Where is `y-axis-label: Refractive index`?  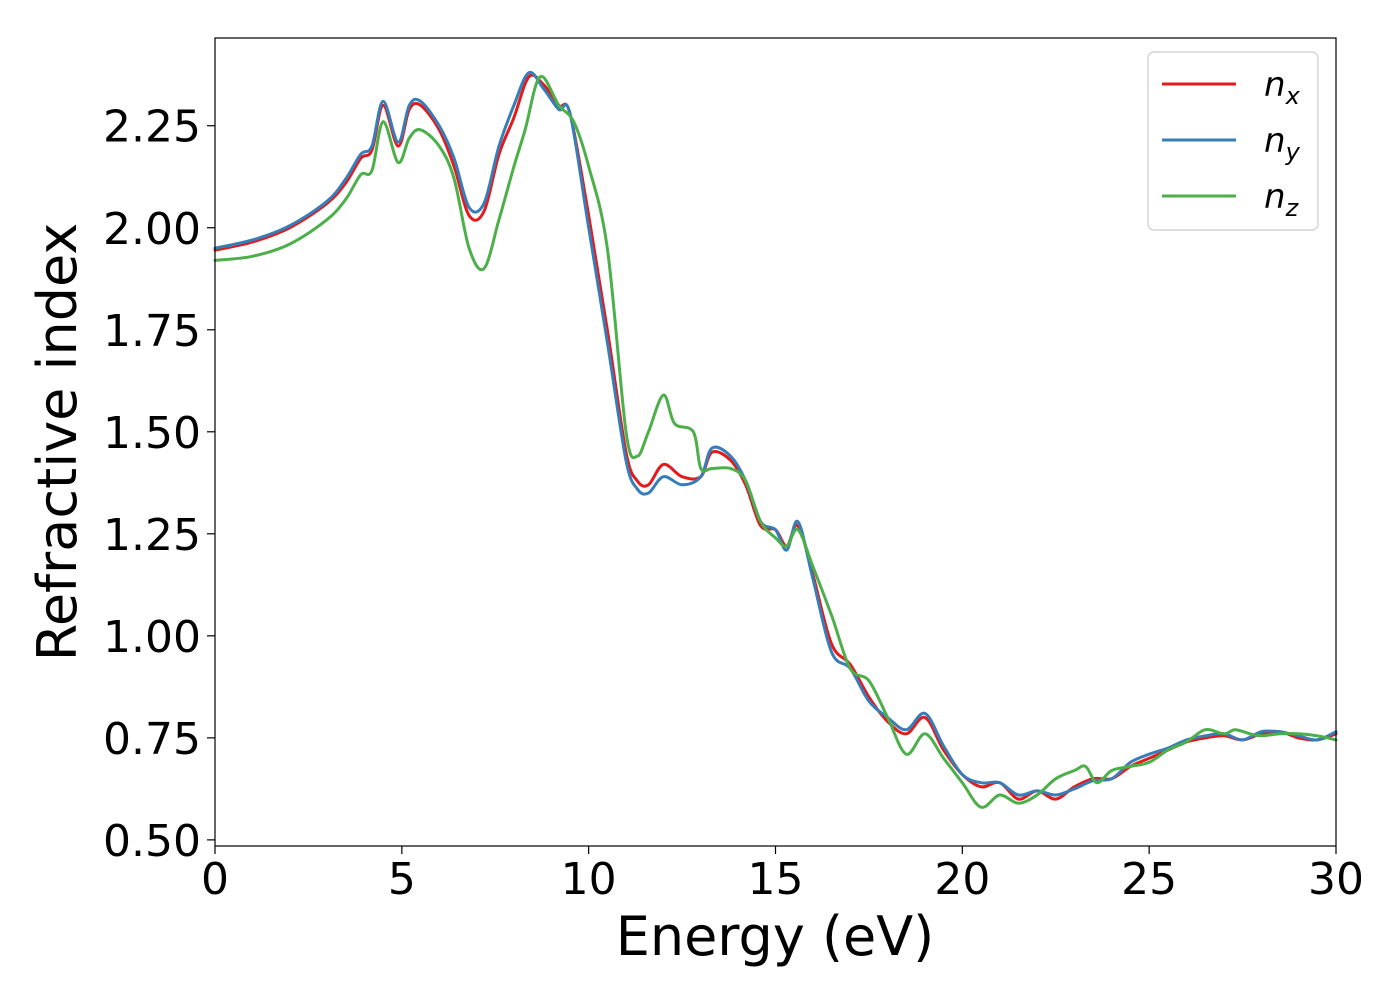 y-axis-label: Refractive index is located at coordinates (57, 442).